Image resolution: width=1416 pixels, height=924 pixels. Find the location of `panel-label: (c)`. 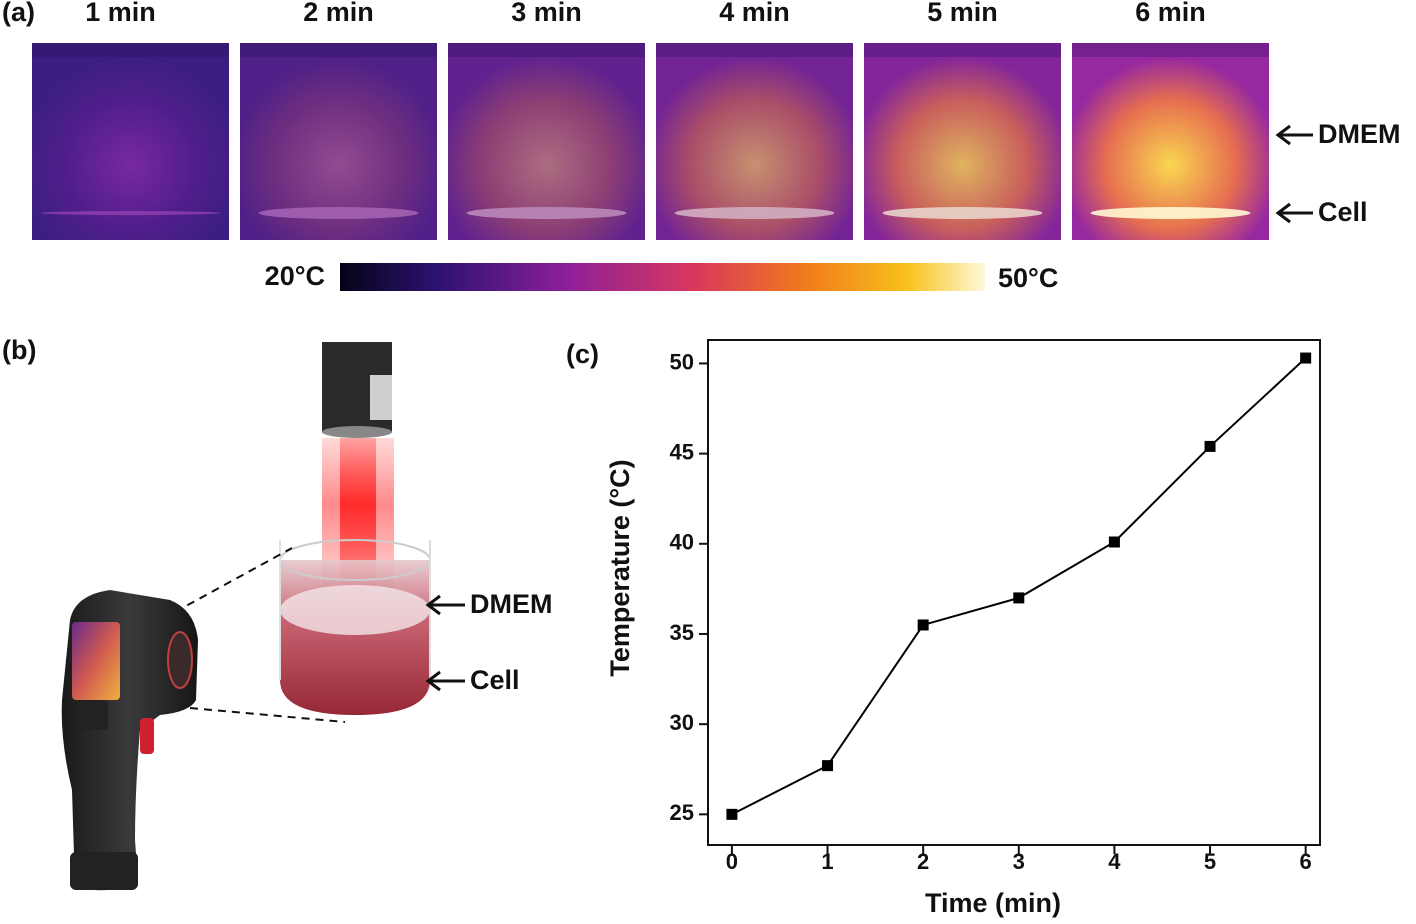

panel-label: (c) is located at coordinates (582, 354).